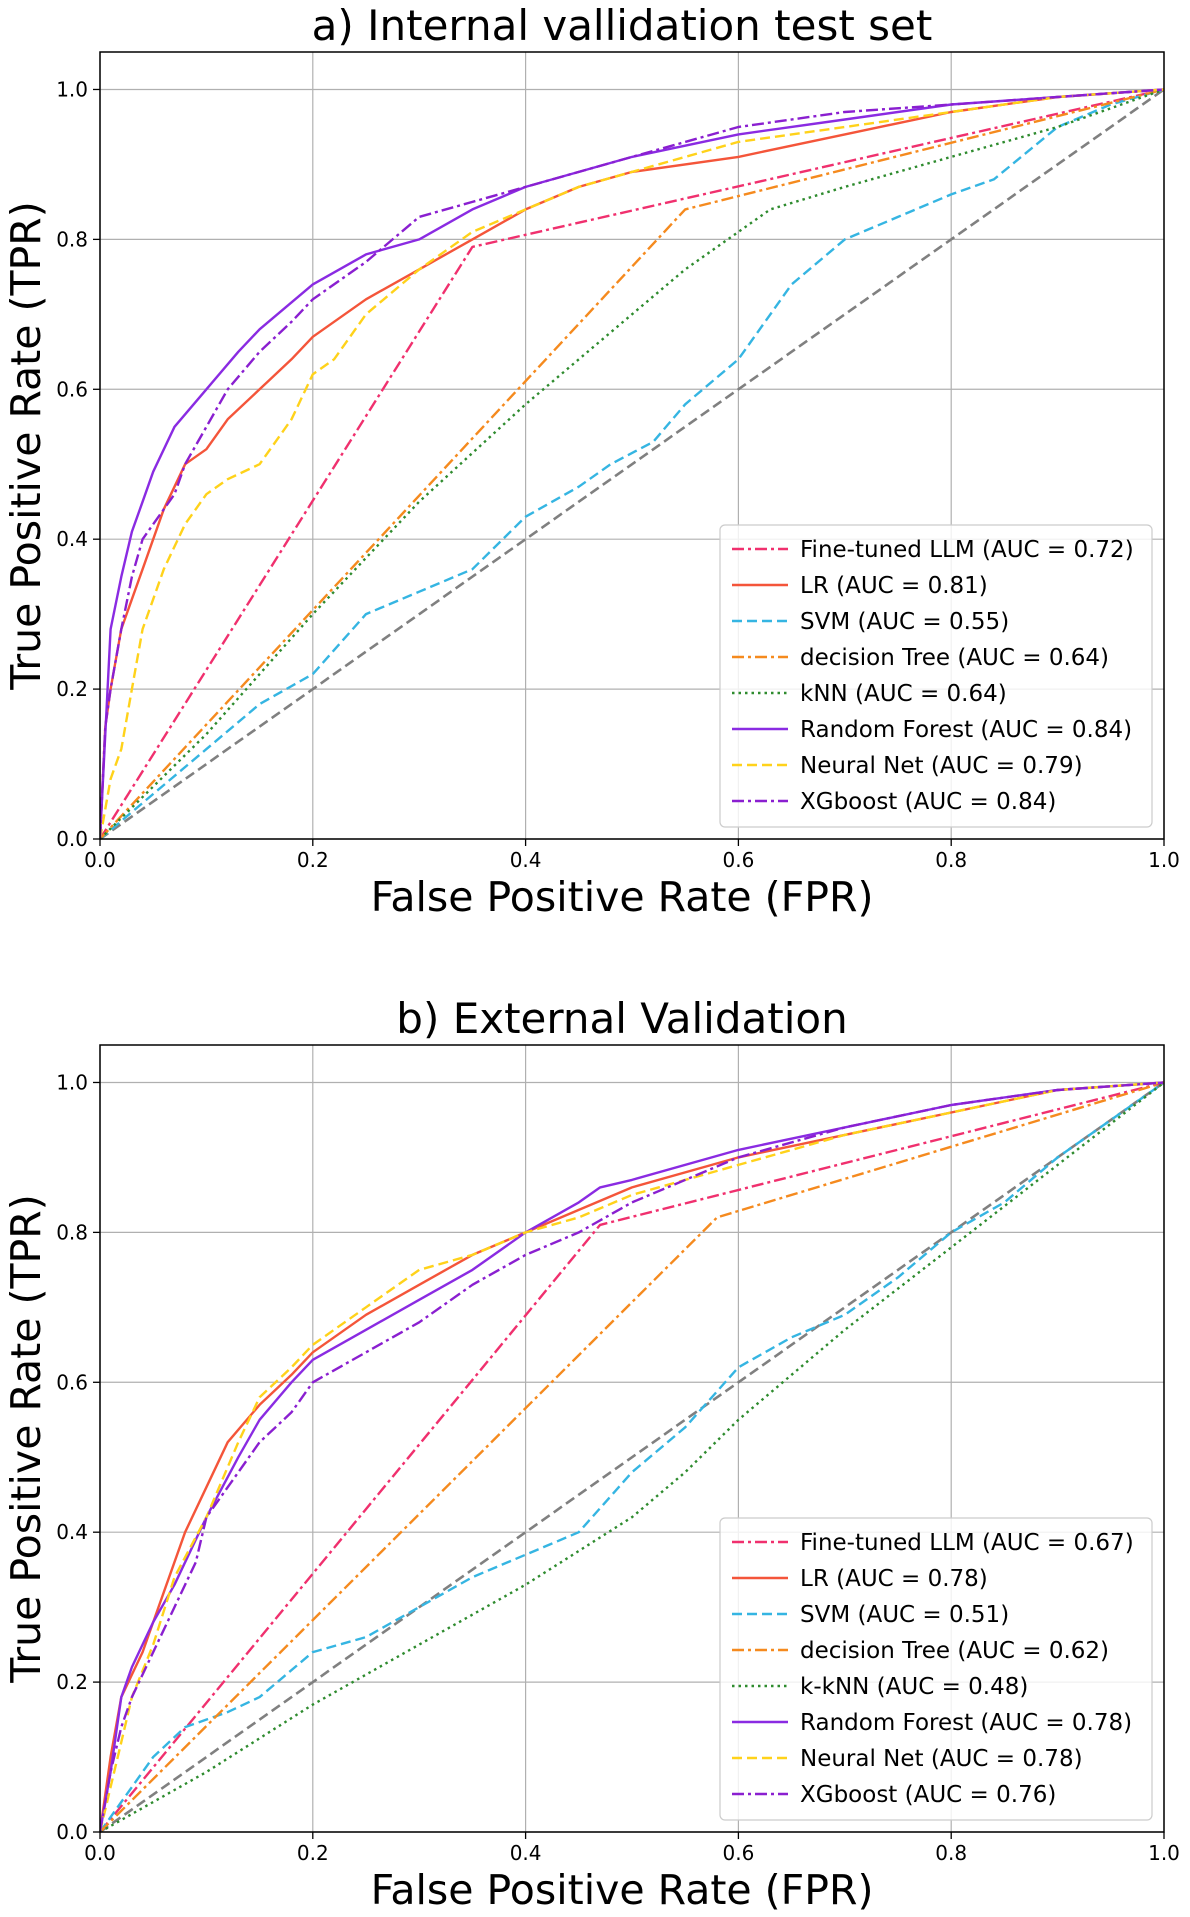 The image size is (1190, 1917). I want to click on legend-label-1: LR (AUC = 0.81), so click(894, 586).